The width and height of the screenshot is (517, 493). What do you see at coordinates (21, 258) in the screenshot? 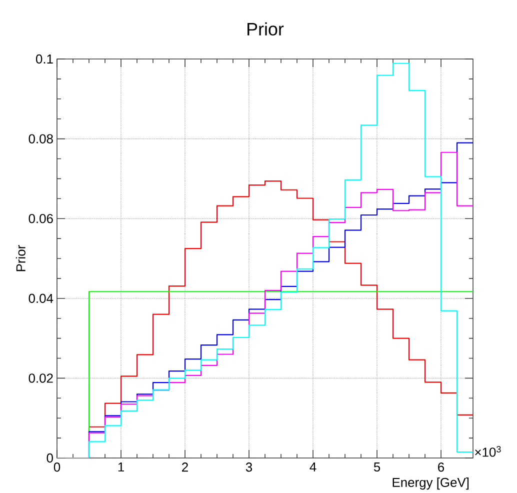
I see `y-axis-title: Prior` at bounding box center [21, 258].